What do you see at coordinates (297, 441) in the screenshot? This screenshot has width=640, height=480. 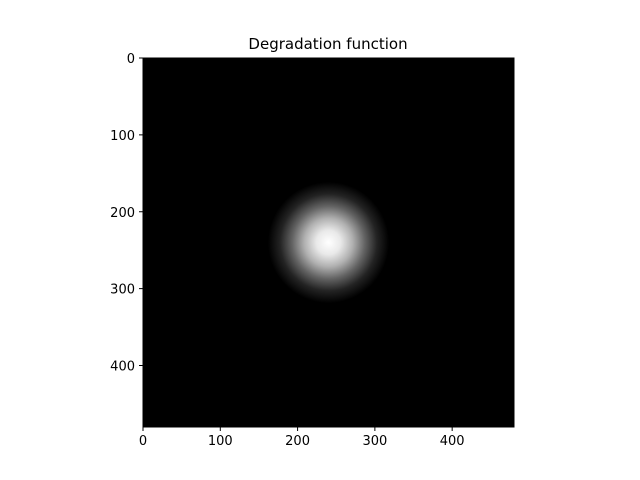 I see `x-tick-label: 200` at bounding box center [297, 441].